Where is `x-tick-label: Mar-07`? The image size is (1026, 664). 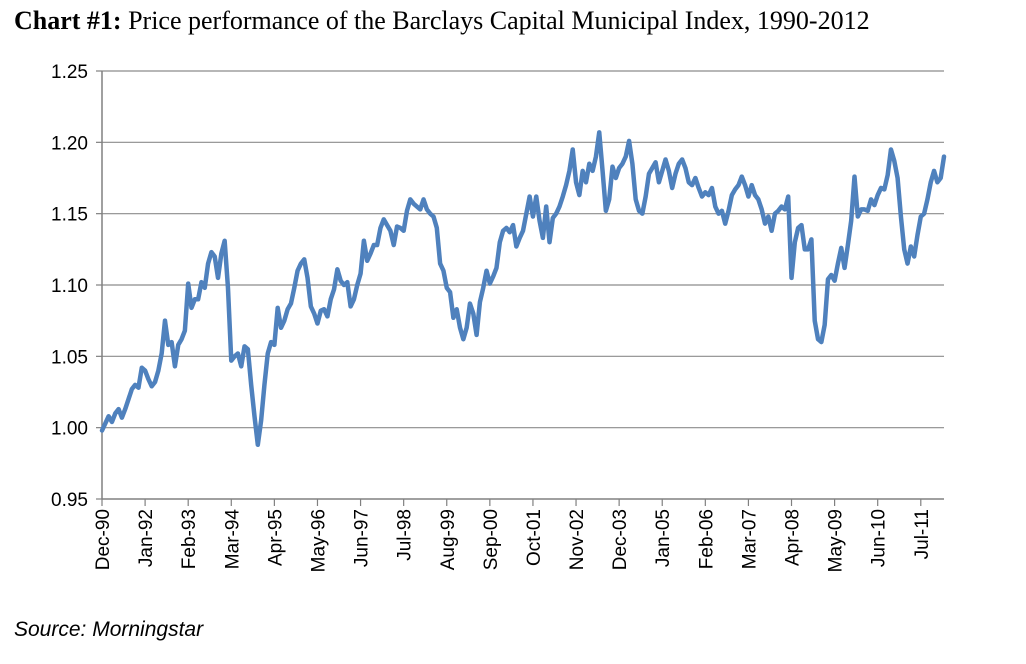
x-tick-label: Mar-07 is located at coordinates (749, 539).